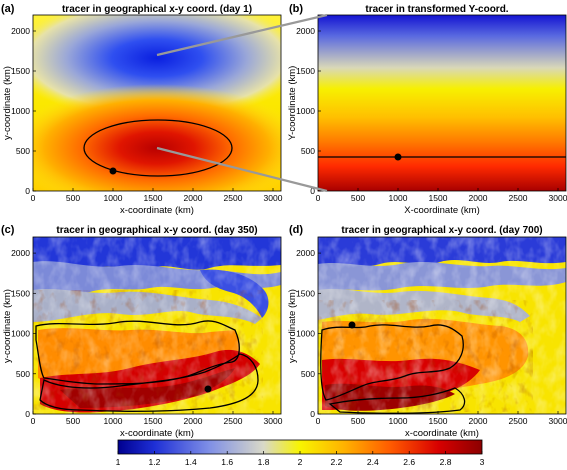 The height and width of the screenshot is (470, 567). Describe the element at coordinates (113, 171) in the screenshot. I see `panel-a-marker` at that location.